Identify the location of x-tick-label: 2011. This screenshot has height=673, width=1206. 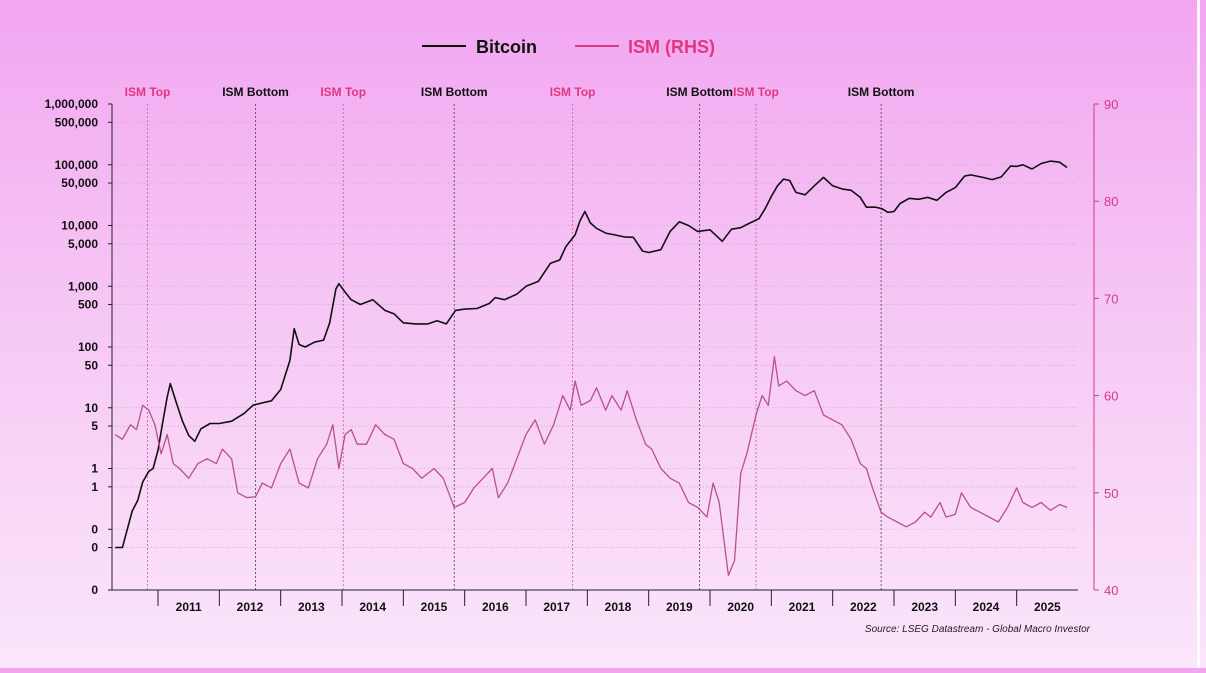
(189, 607).